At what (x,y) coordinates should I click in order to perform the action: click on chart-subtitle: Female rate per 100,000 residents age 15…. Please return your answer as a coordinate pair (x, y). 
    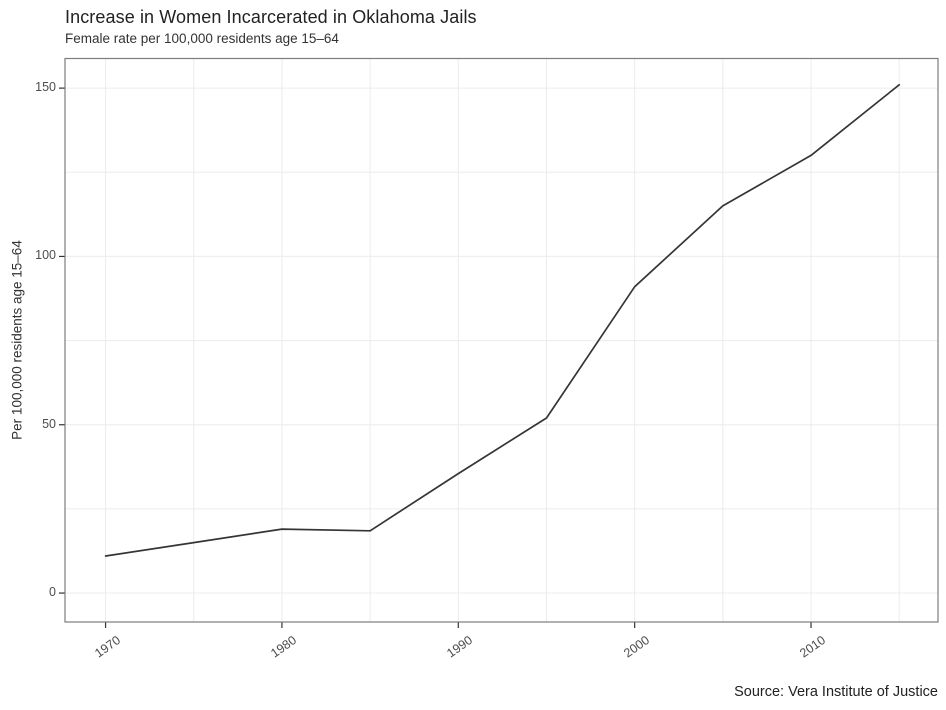
    Looking at the image, I should click on (202, 38).